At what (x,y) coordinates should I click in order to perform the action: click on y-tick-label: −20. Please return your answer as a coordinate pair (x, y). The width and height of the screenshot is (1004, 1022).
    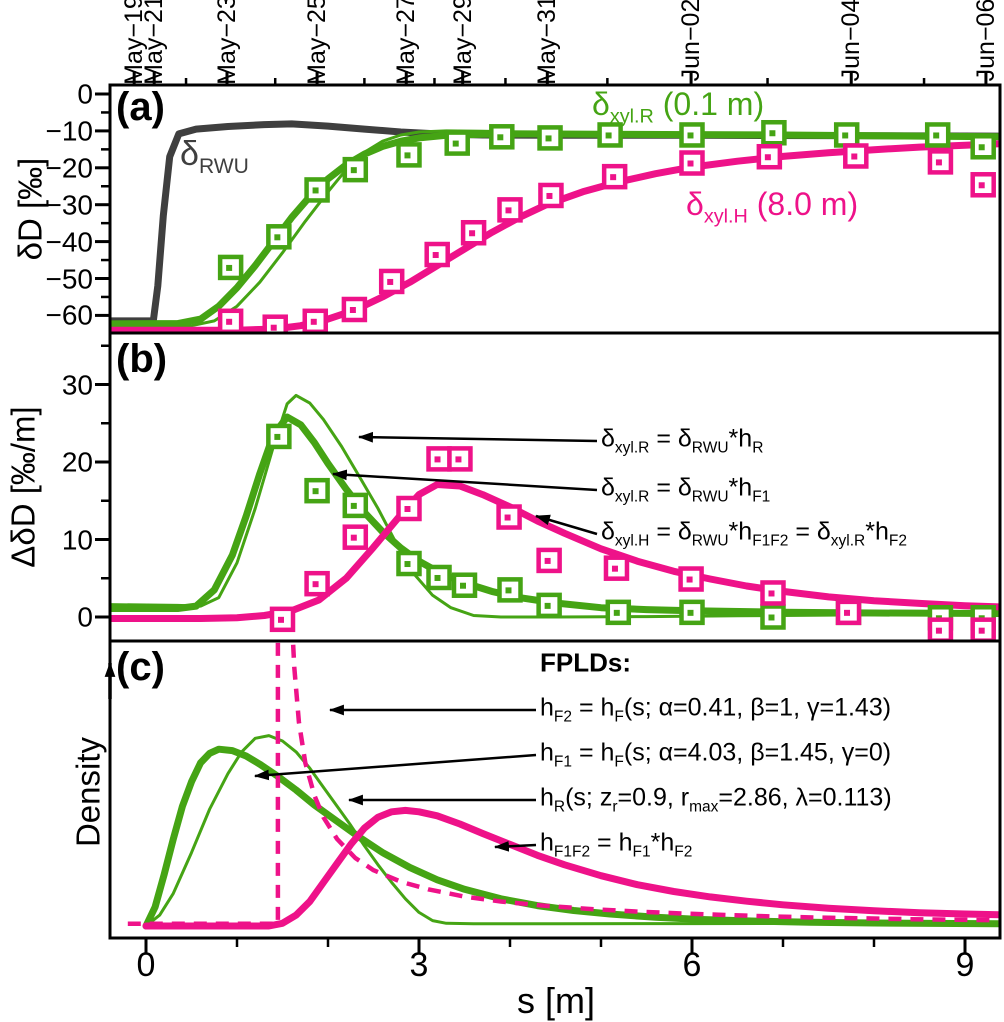
    Looking at the image, I should click on (69, 168).